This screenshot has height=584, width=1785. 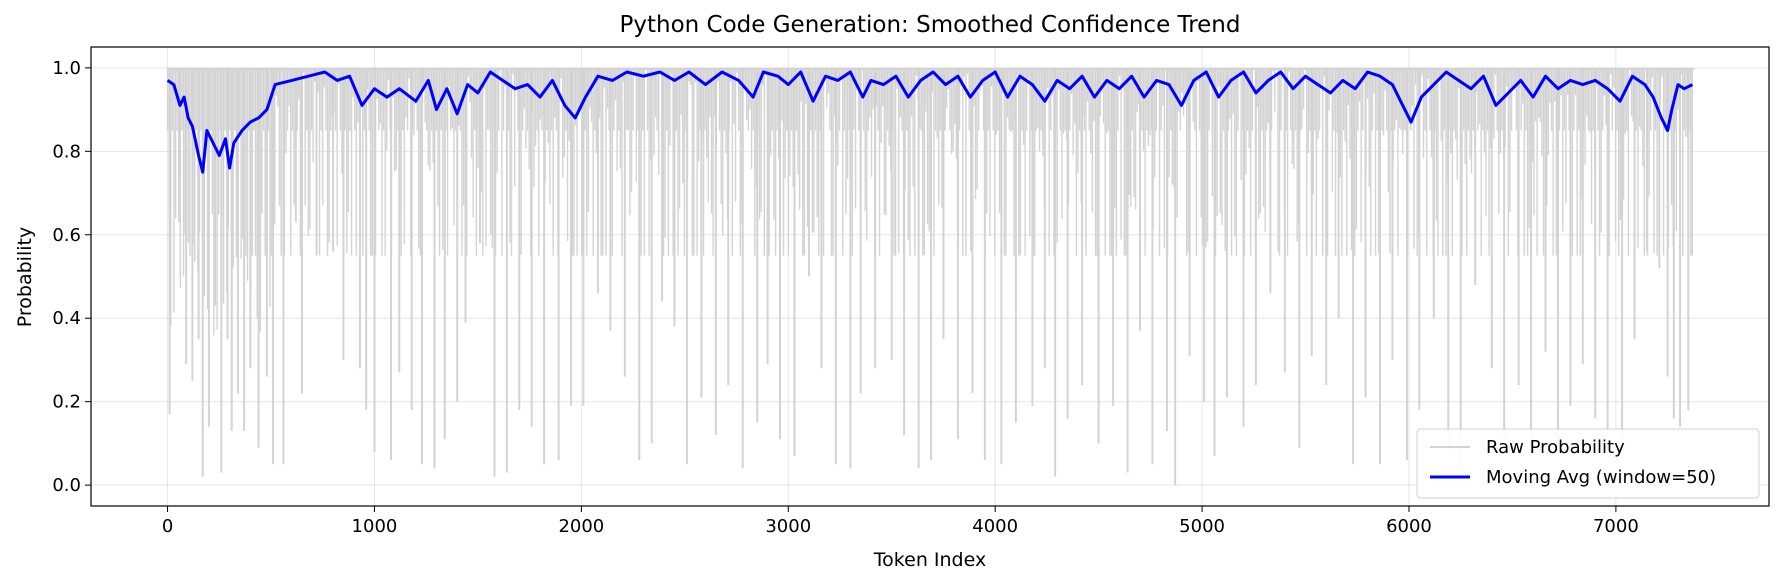 I want to click on legend-raw-label: Raw Probability, so click(x=1555, y=447).